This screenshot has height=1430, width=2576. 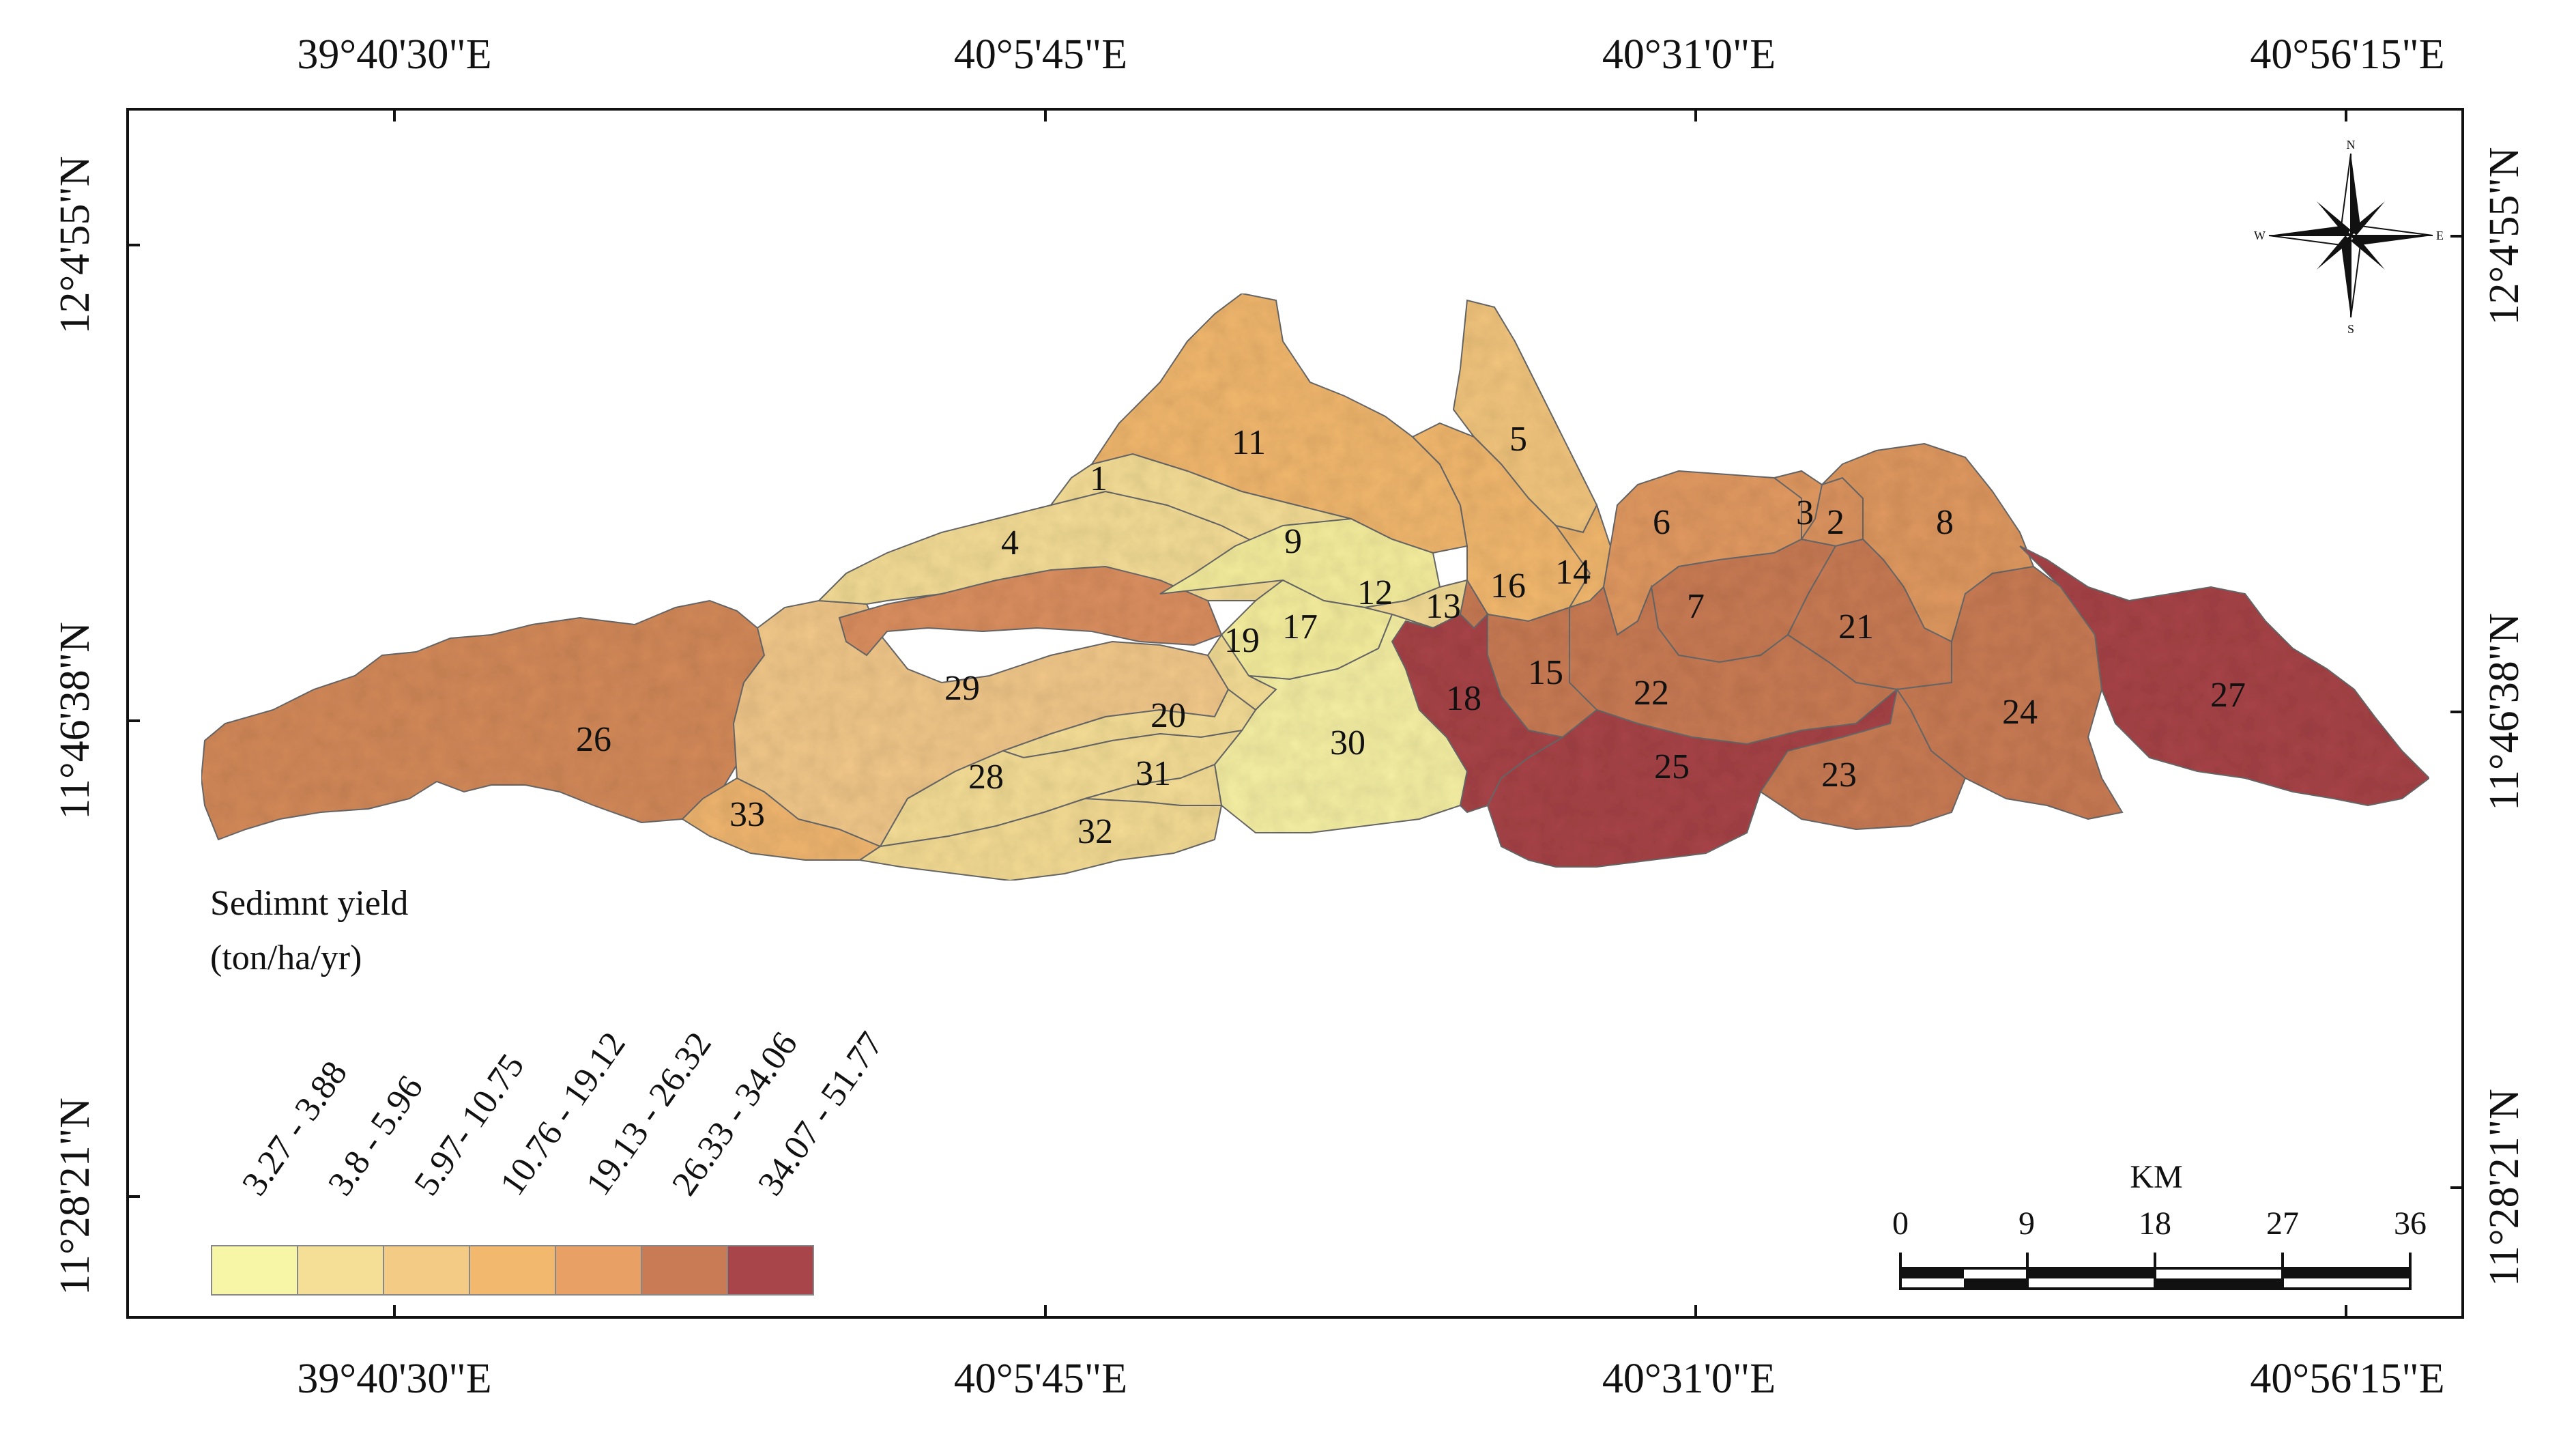 I want to click on compass-south-label: S, so click(x=2350, y=329).